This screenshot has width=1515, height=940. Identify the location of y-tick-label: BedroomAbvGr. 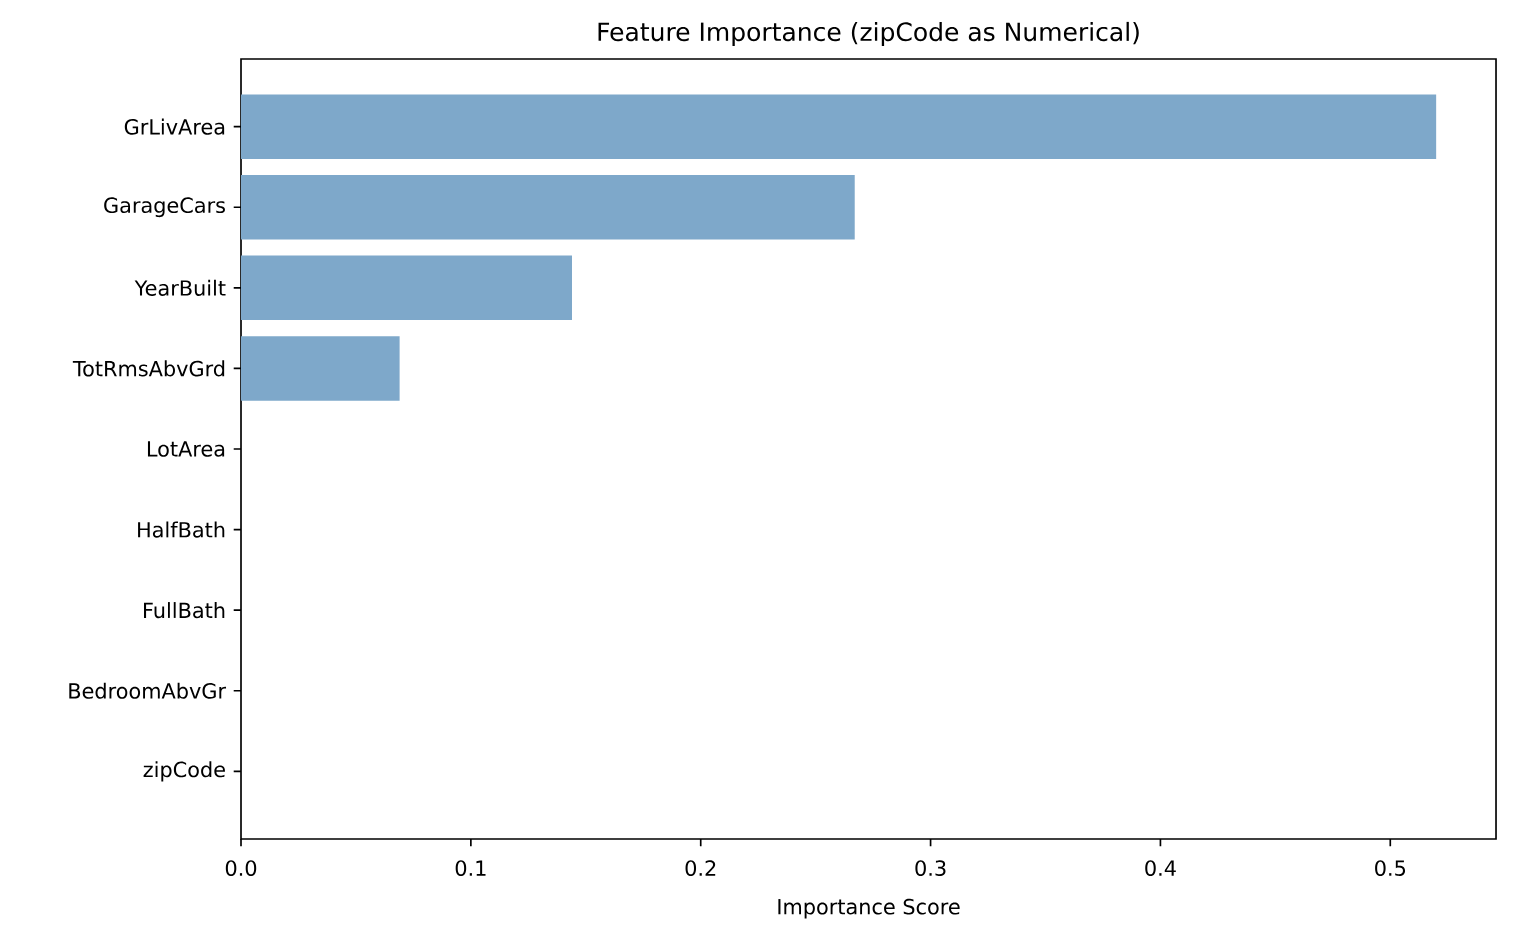
(148, 690).